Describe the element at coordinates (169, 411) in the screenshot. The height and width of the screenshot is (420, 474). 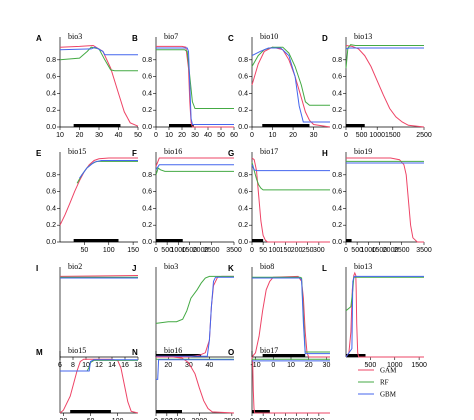
I see `panel-n-rug` at that location.